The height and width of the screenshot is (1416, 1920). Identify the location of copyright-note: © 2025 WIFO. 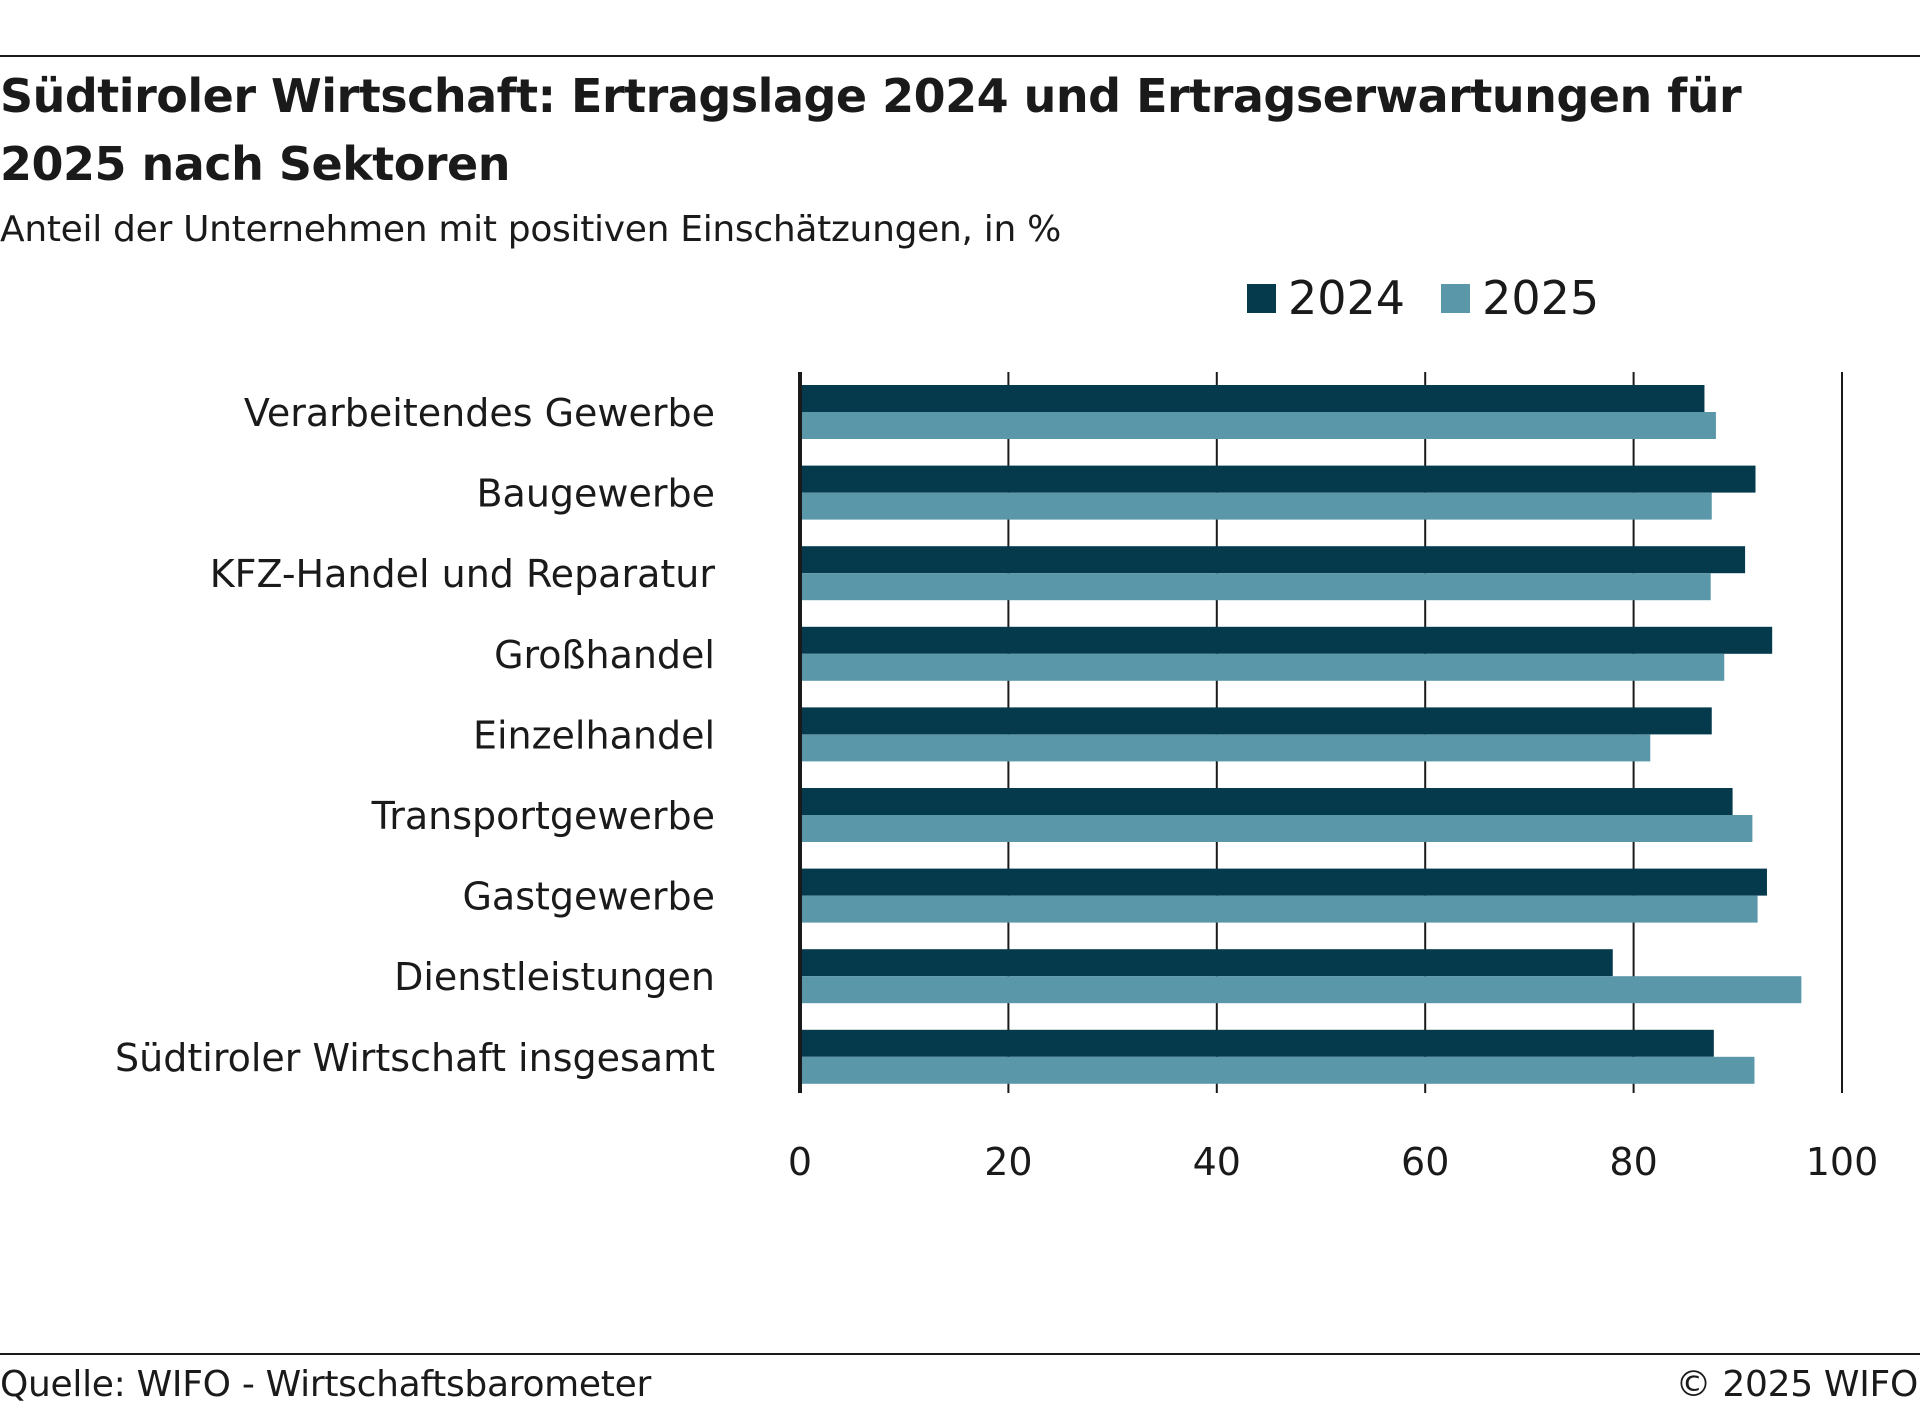
(1797, 1384).